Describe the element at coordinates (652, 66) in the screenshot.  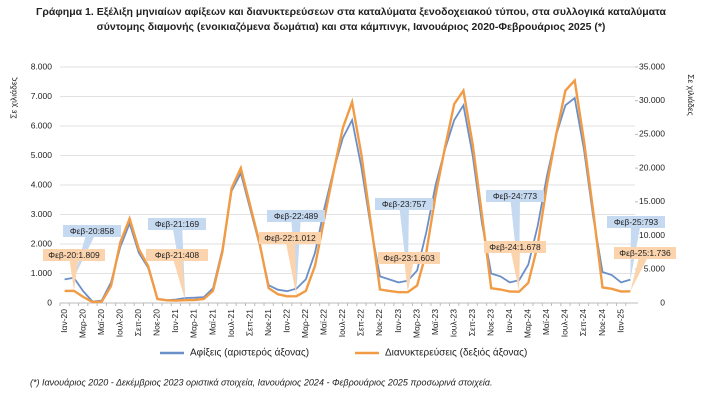
I see `y2-tick-label: 35.000` at that location.